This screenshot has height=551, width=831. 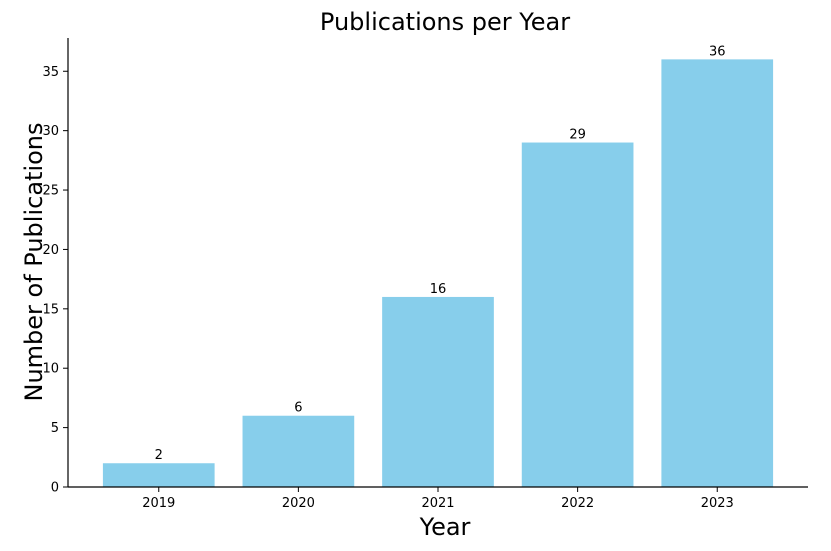 I want to click on data-label-2021: 16, so click(x=438, y=289).